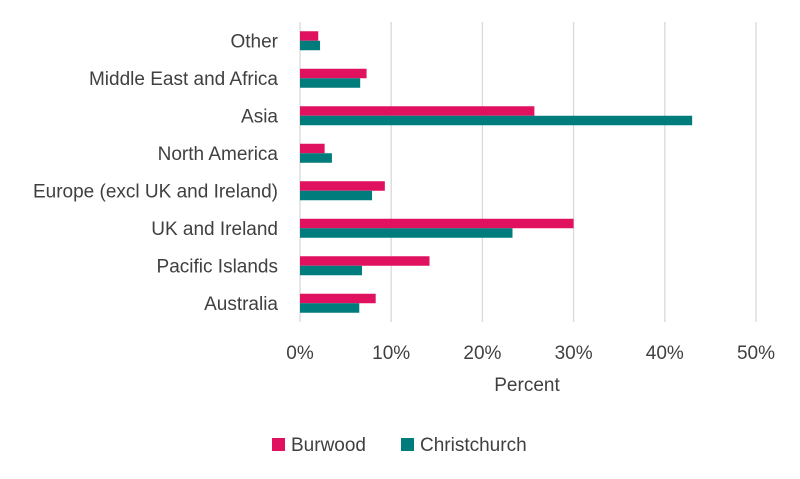  I want to click on legend-label-burwood: Burwood, so click(328, 445).